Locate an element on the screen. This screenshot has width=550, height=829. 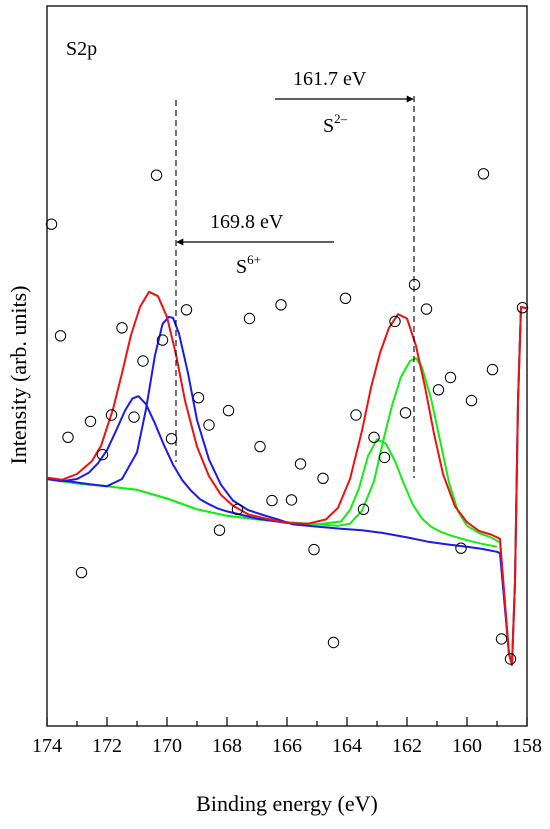
s6-species-symbol: S is located at coordinates (241, 267).